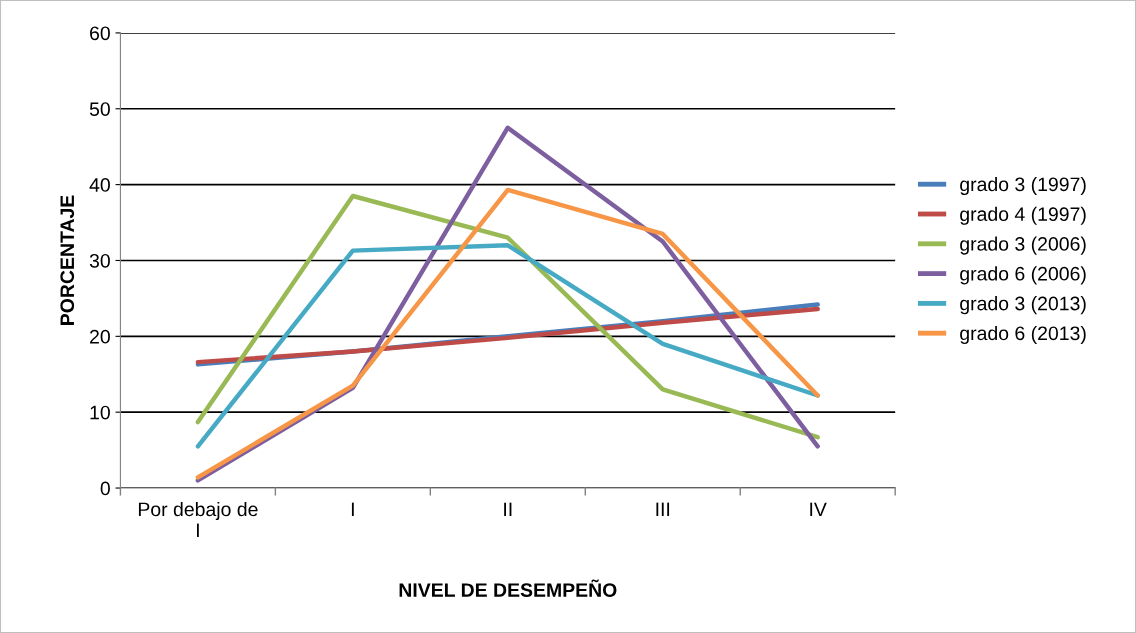 This screenshot has width=1136, height=633. What do you see at coordinates (99, 185) in the screenshot?
I see `y-tick-label: 40` at bounding box center [99, 185].